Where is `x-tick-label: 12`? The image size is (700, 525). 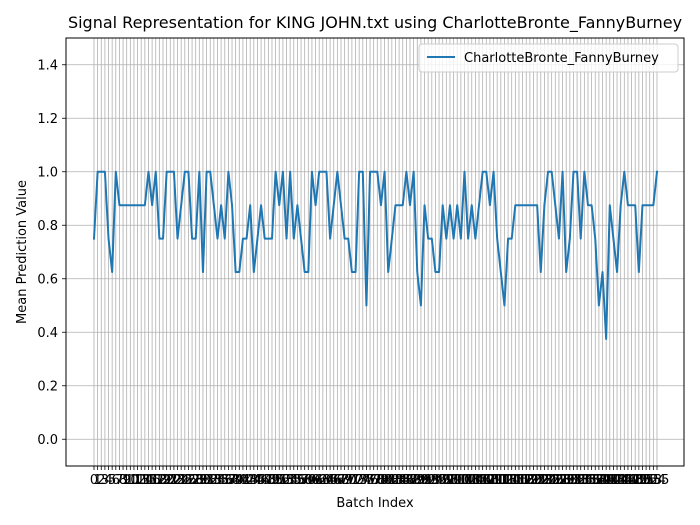
x-tick-label: 12 is located at coordinates (137, 480).